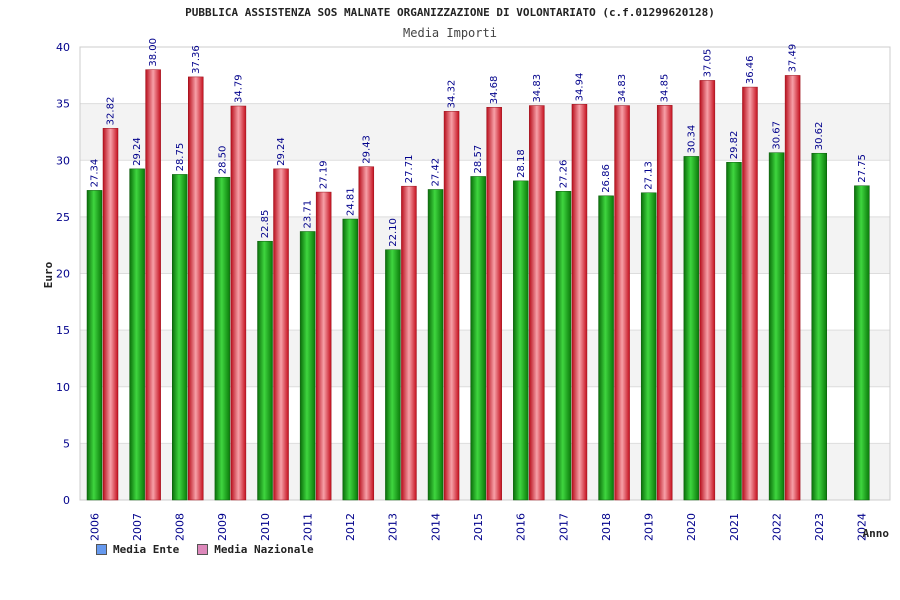 This screenshot has height=600, width=900. I want to click on value-label: 27.71, so click(409, 169).